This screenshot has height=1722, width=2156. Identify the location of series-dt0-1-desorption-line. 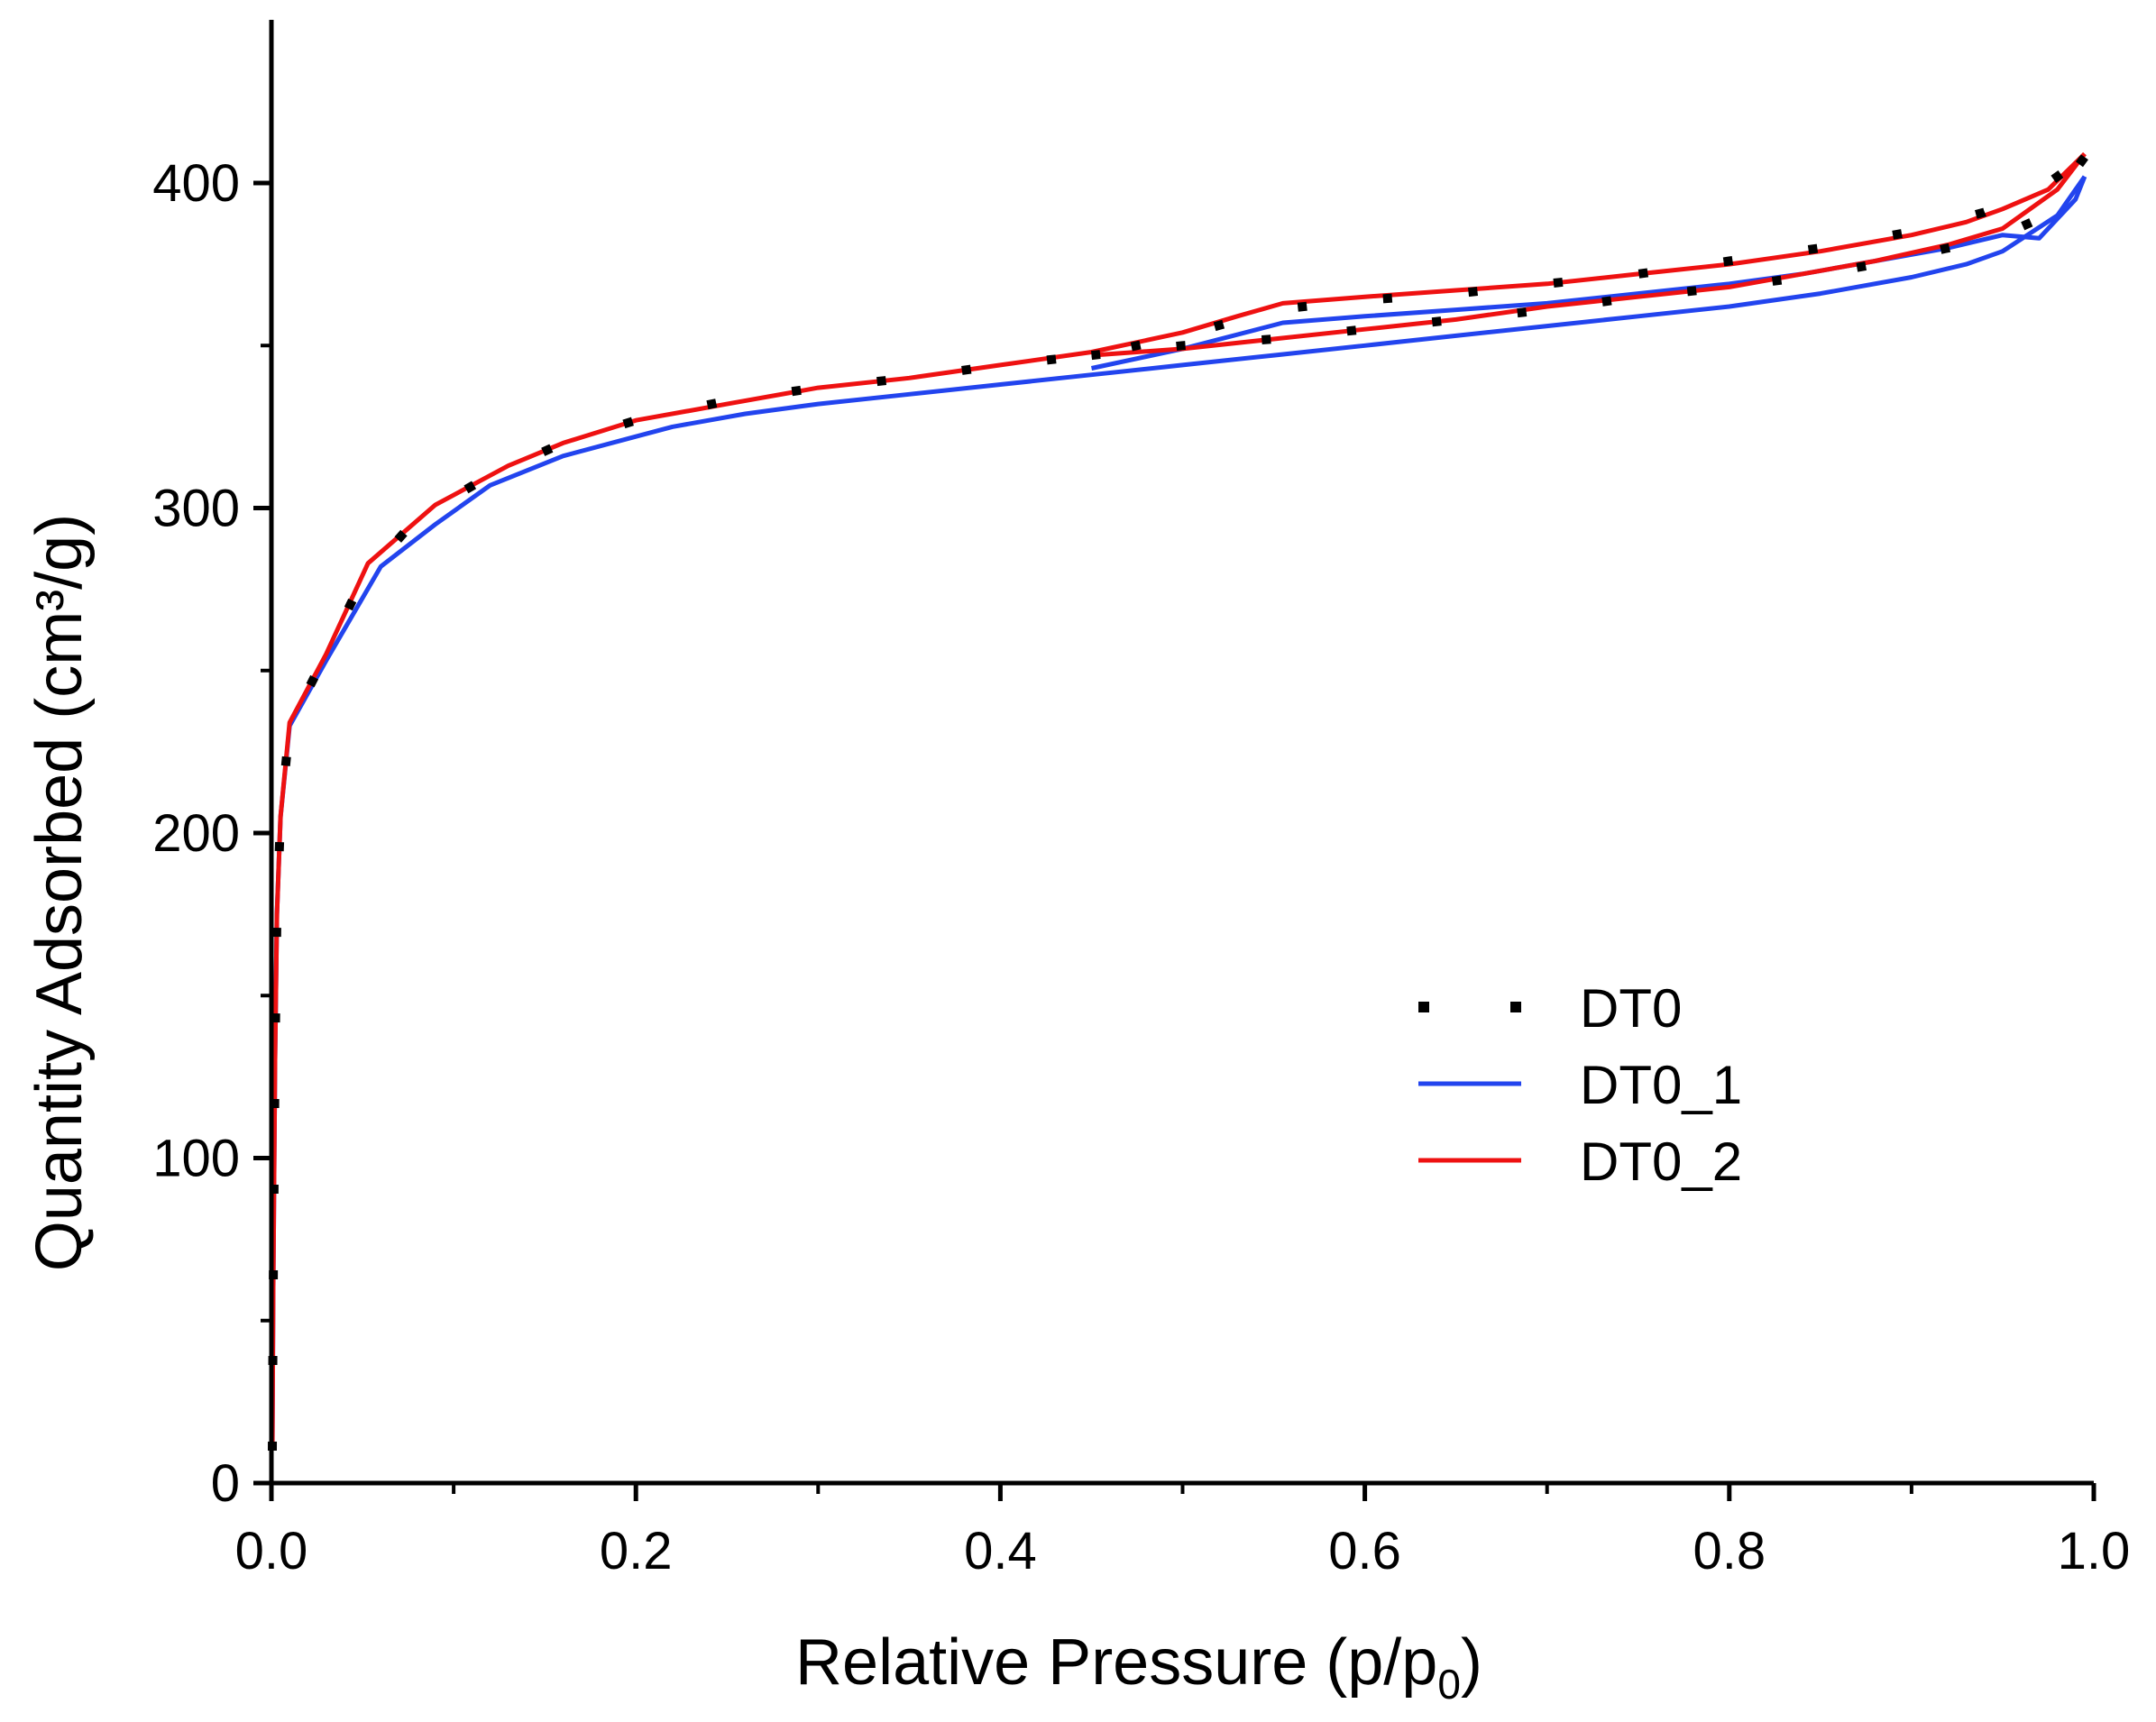
(1588, 273).